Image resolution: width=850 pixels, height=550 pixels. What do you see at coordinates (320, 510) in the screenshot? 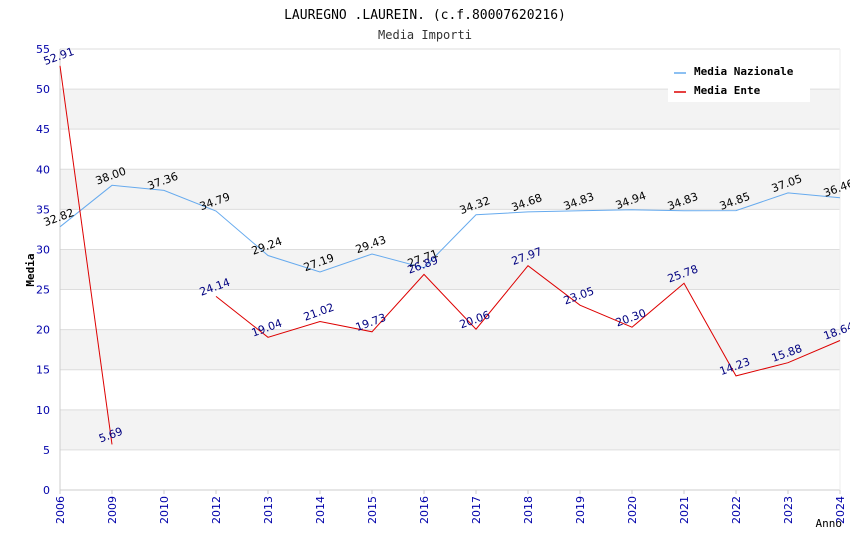
I see `x-tick-label: 2014` at bounding box center [320, 510].